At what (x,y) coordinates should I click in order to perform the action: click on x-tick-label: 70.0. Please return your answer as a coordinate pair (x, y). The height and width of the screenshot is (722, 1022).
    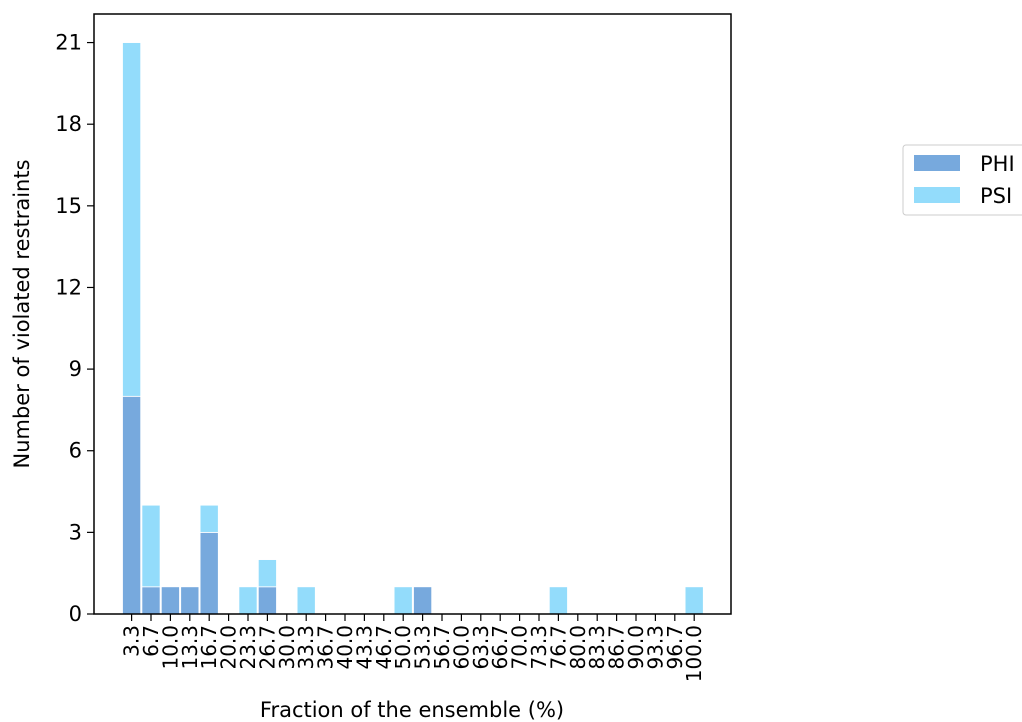
    Looking at the image, I should click on (520, 647).